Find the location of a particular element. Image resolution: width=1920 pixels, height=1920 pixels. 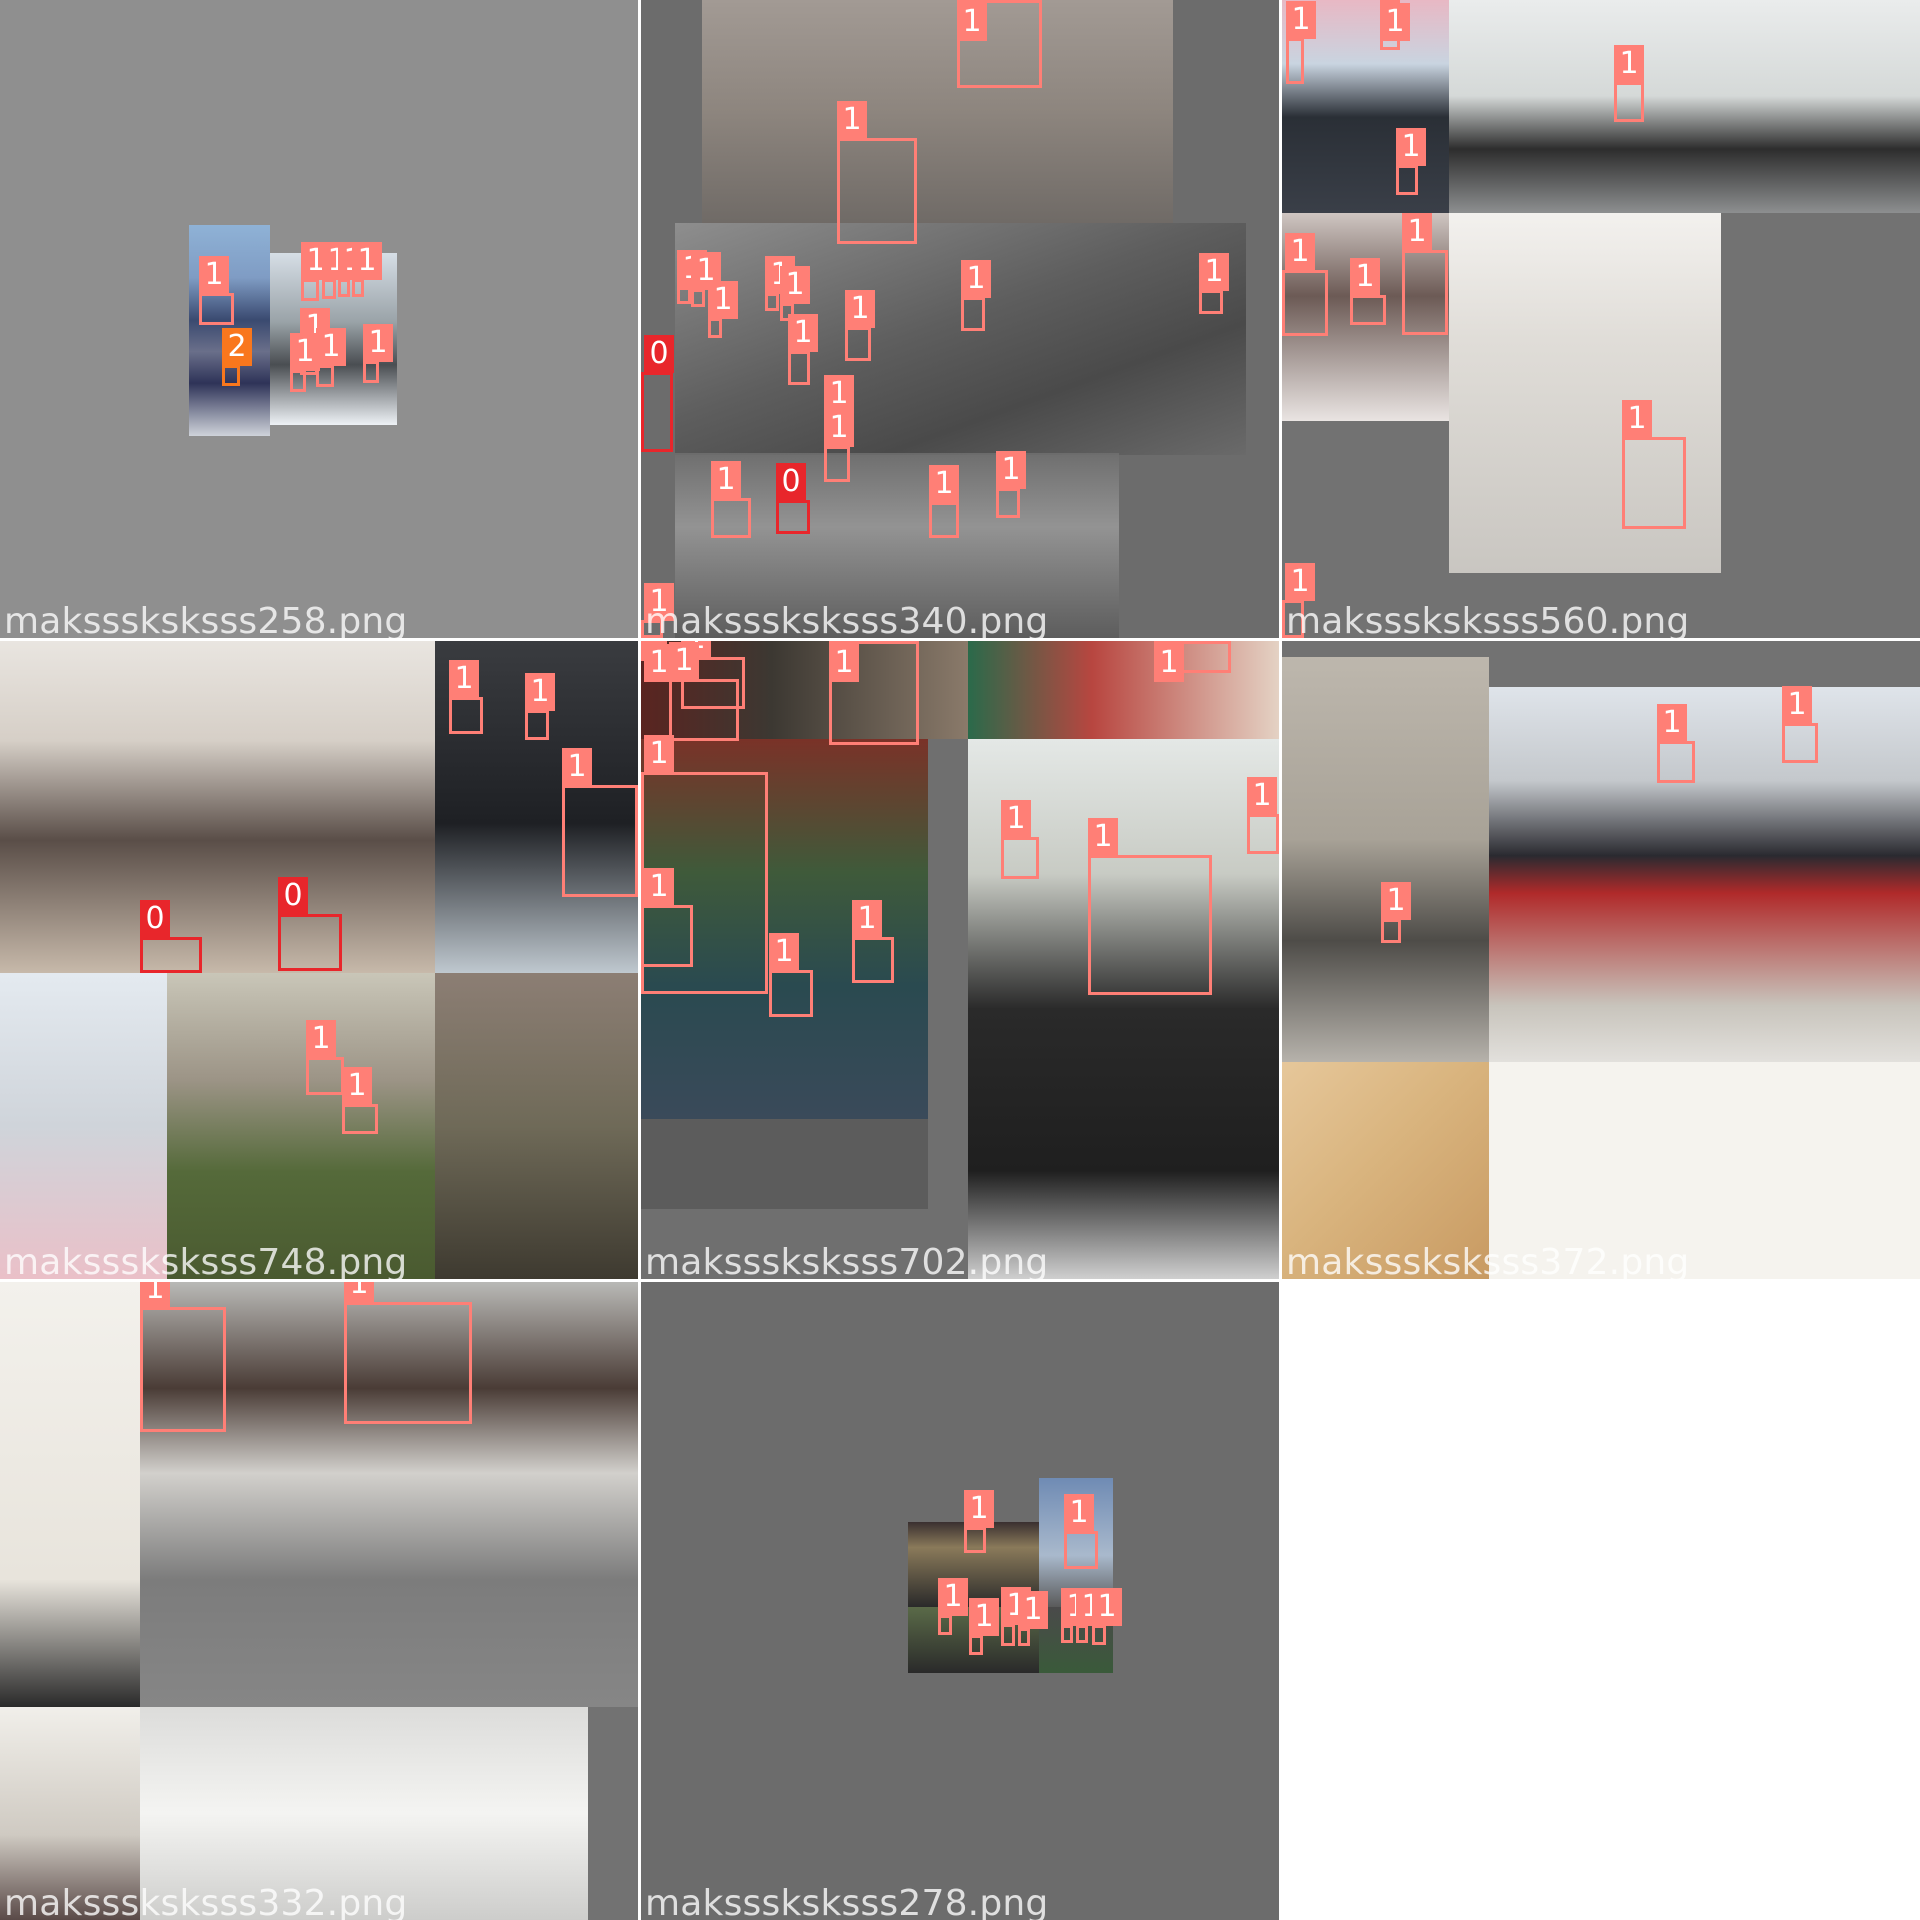

image-filename: maksssksksss748.png is located at coordinates (206, 1261).